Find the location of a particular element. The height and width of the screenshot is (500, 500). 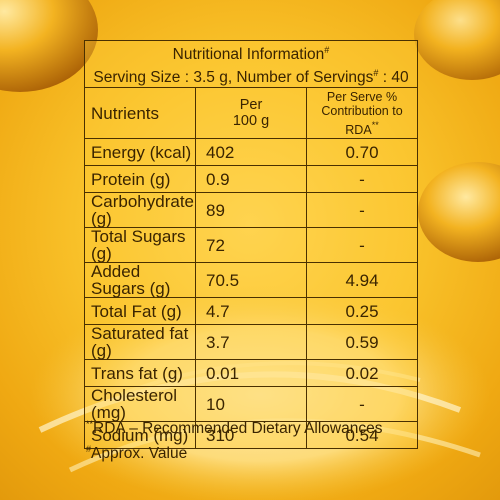

footnote-approx-mark: # is located at coordinates (89, 449).